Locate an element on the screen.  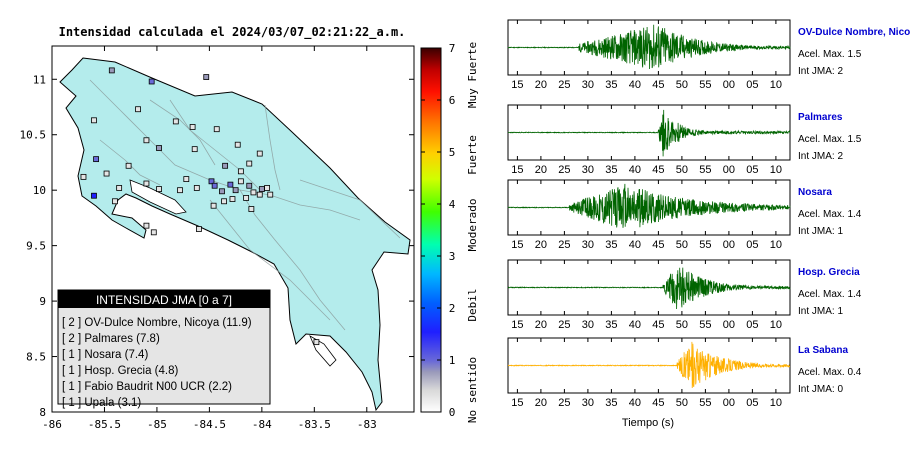
colorbar-tick-label: 0 is located at coordinates (452, 412).